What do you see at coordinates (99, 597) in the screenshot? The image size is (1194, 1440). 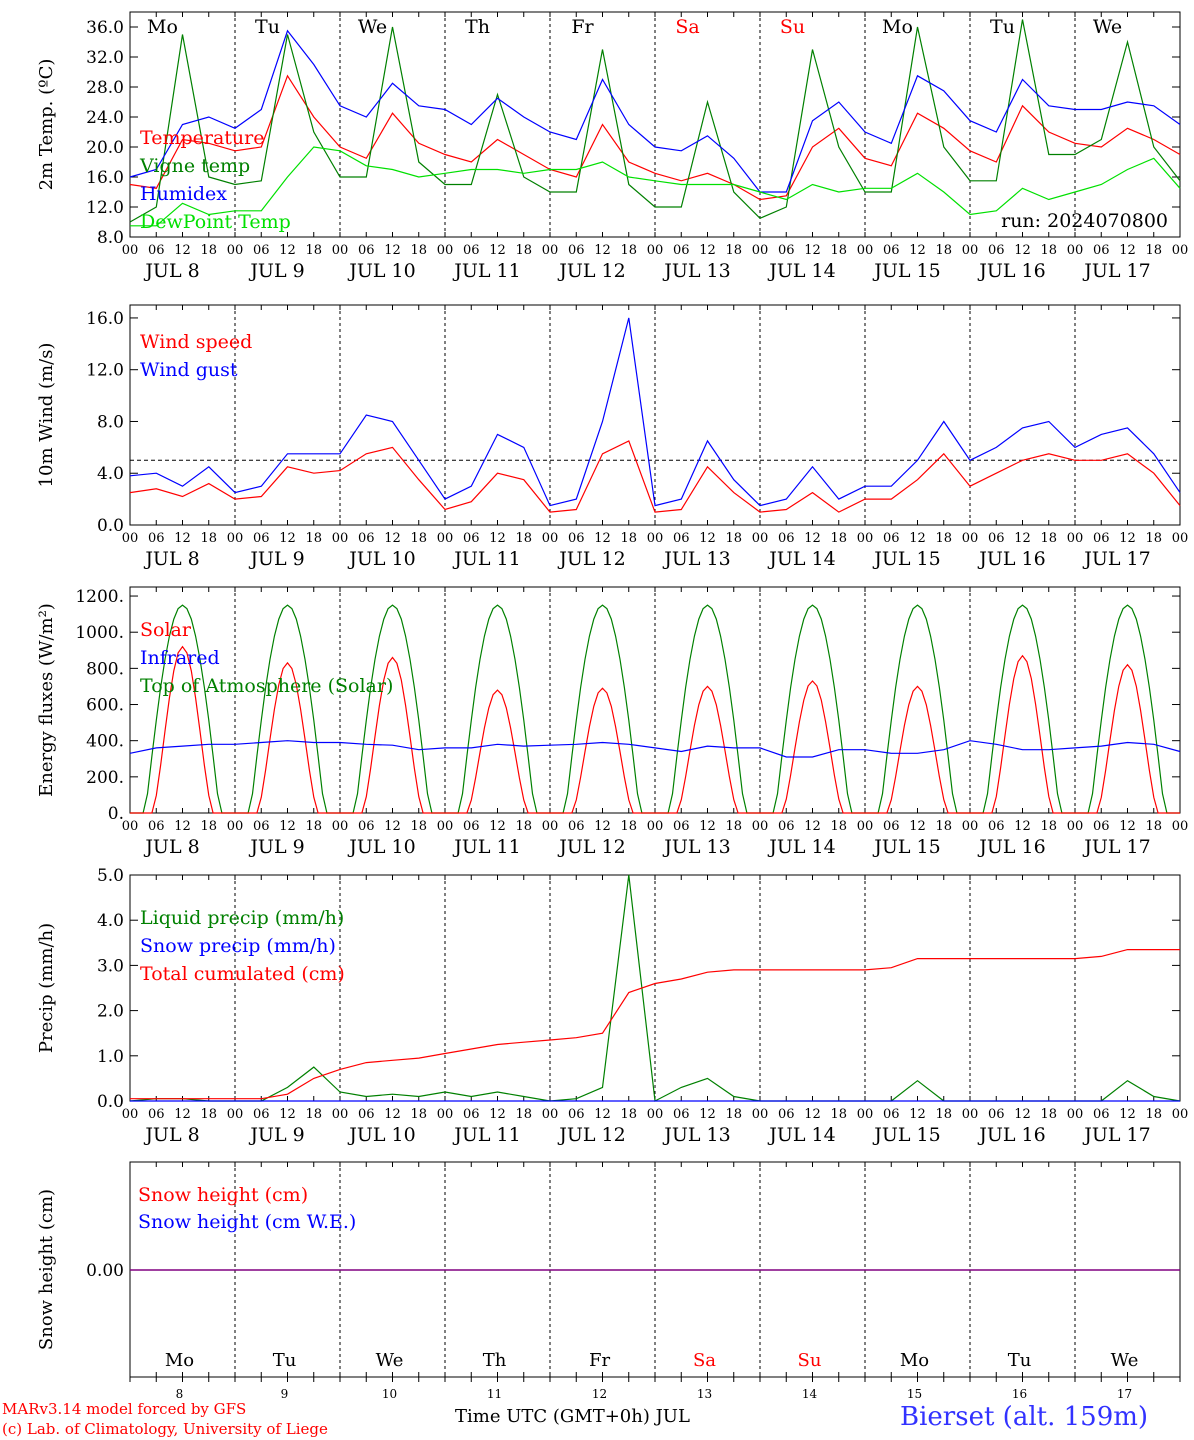 I see `y-tick-label: 1200.` at bounding box center [99, 597].